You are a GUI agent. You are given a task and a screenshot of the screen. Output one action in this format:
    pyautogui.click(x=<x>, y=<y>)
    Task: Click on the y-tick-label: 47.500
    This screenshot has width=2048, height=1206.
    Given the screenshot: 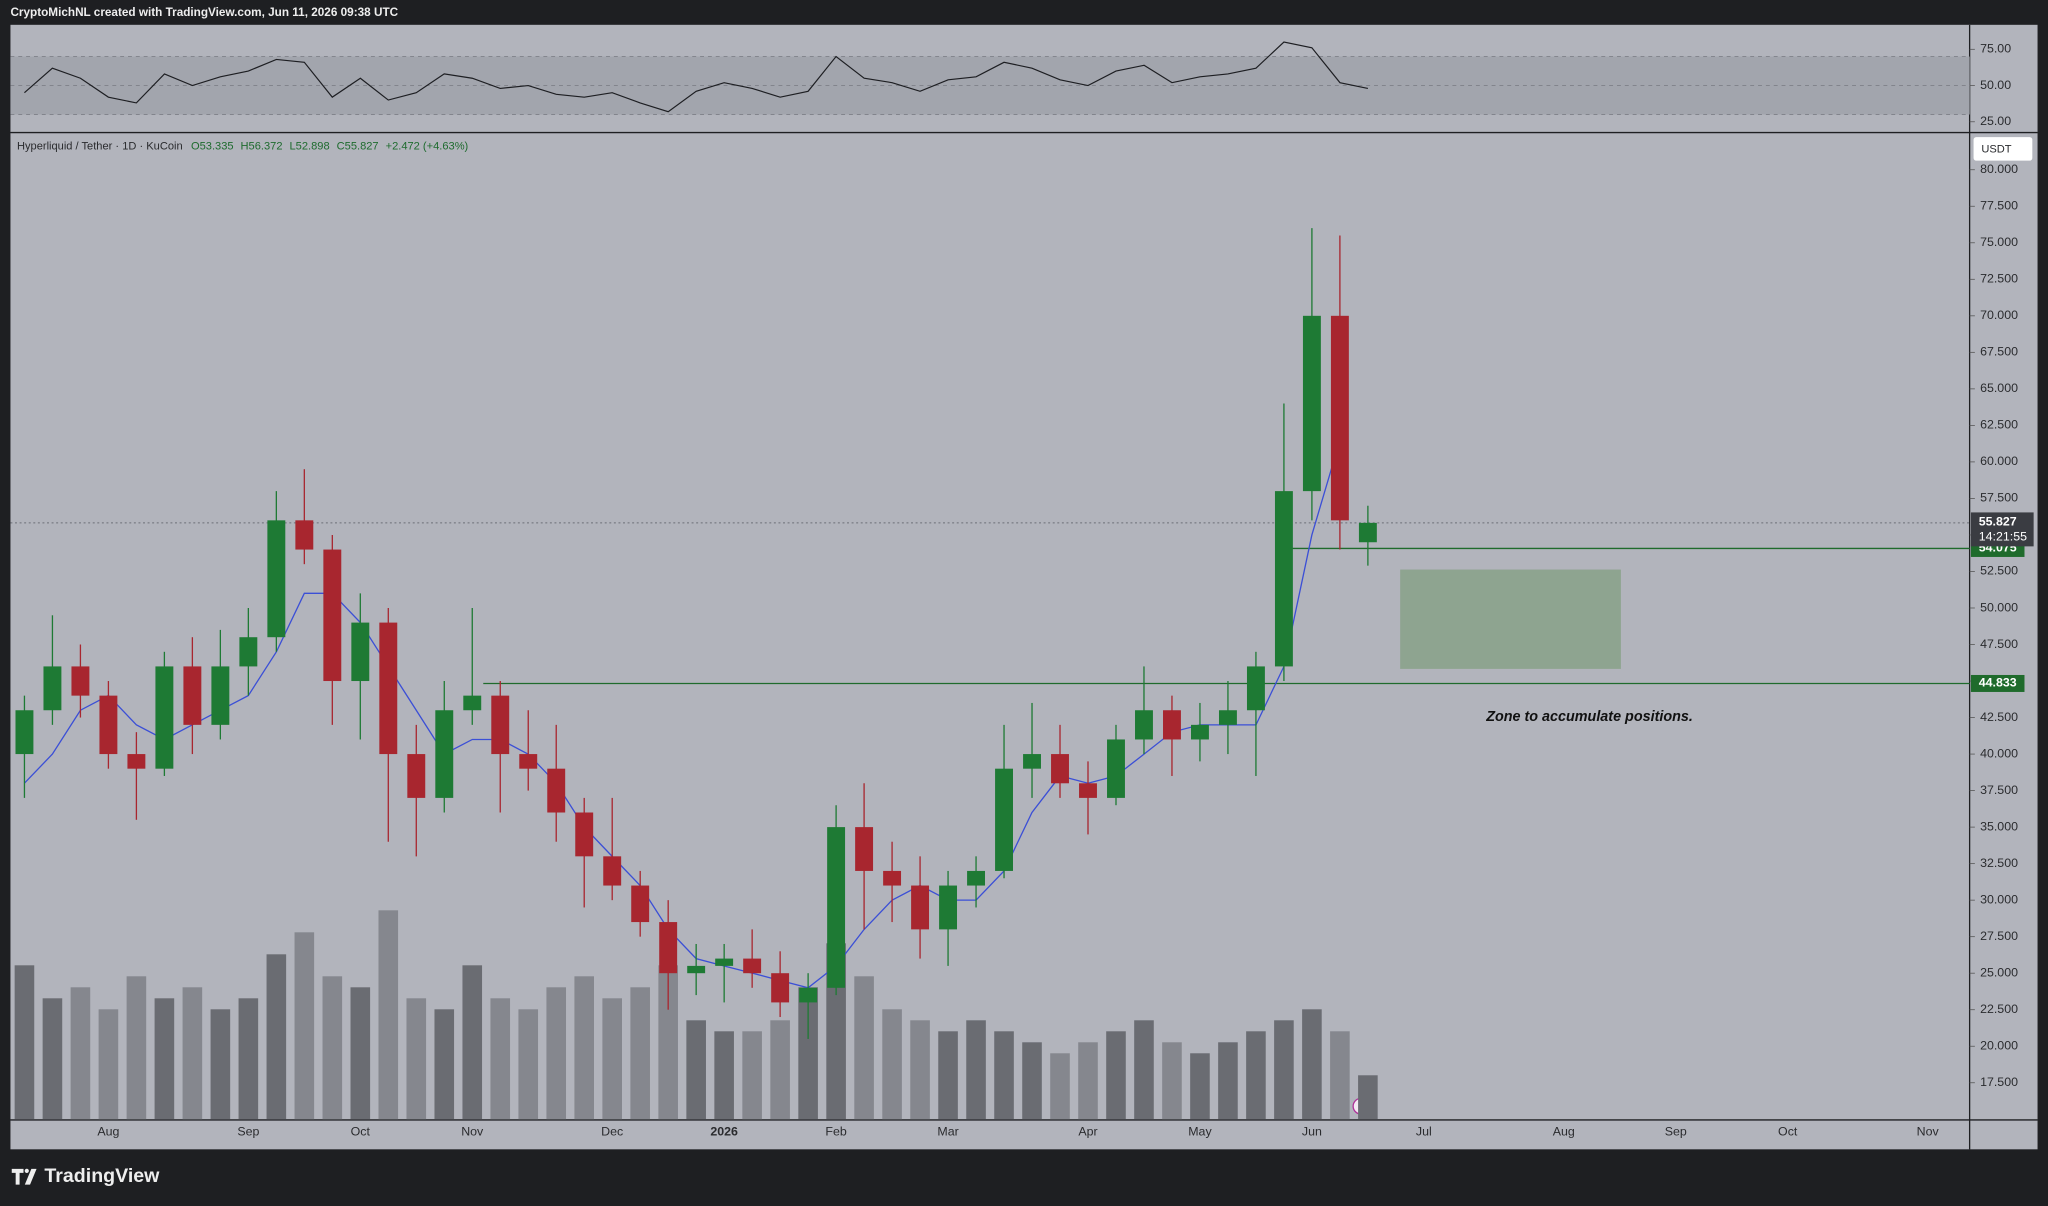 What is the action you would take?
    pyautogui.click(x=1999, y=644)
    